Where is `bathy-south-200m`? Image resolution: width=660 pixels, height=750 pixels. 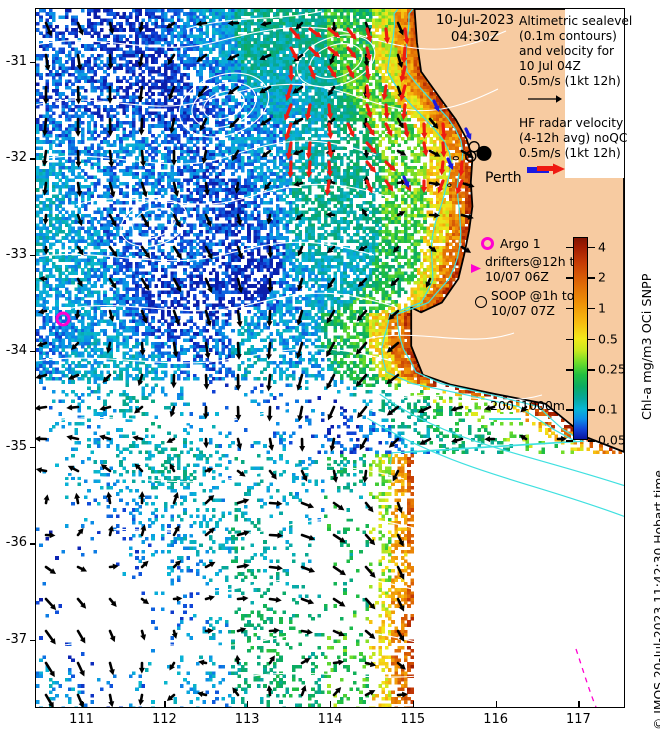
bathy-south-200m is located at coordinates (501, 440).